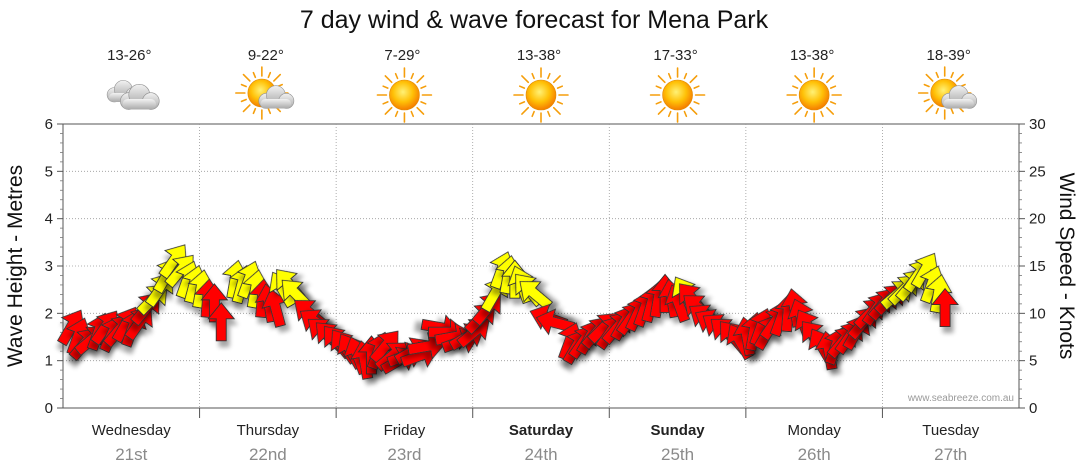 Image resolution: width=1080 pixels, height=475 pixels. I want to click on day-name-label: Tuesday, so click(950, 430).